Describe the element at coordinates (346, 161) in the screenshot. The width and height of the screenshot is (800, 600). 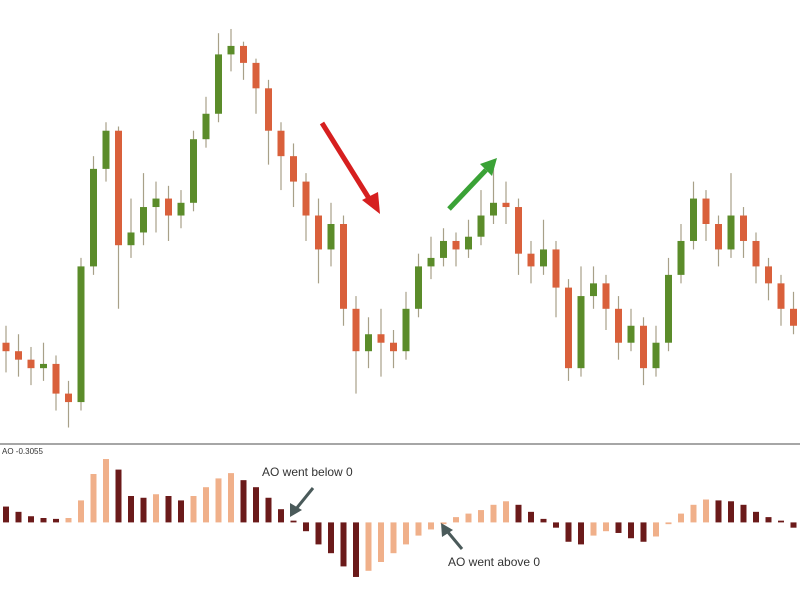
I see `down-arrow` at that location.